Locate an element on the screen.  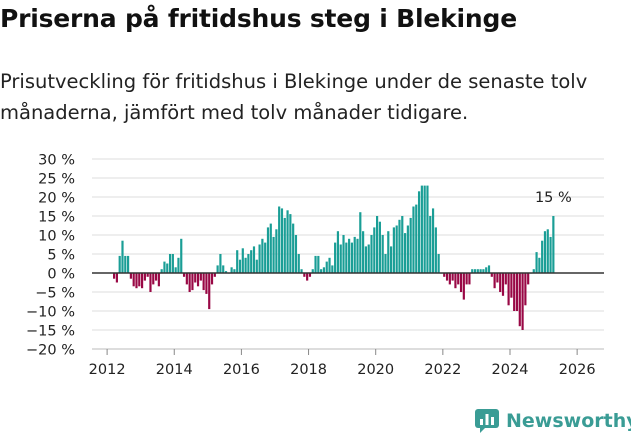
y-tick-label: 25 % is located at coordinates (56, 180).